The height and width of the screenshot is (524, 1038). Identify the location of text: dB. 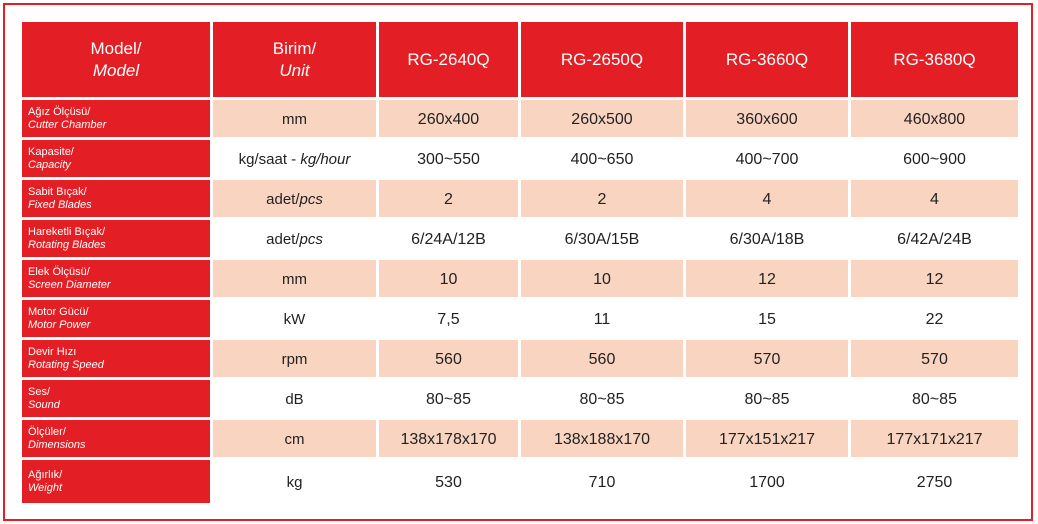
(294, 399).